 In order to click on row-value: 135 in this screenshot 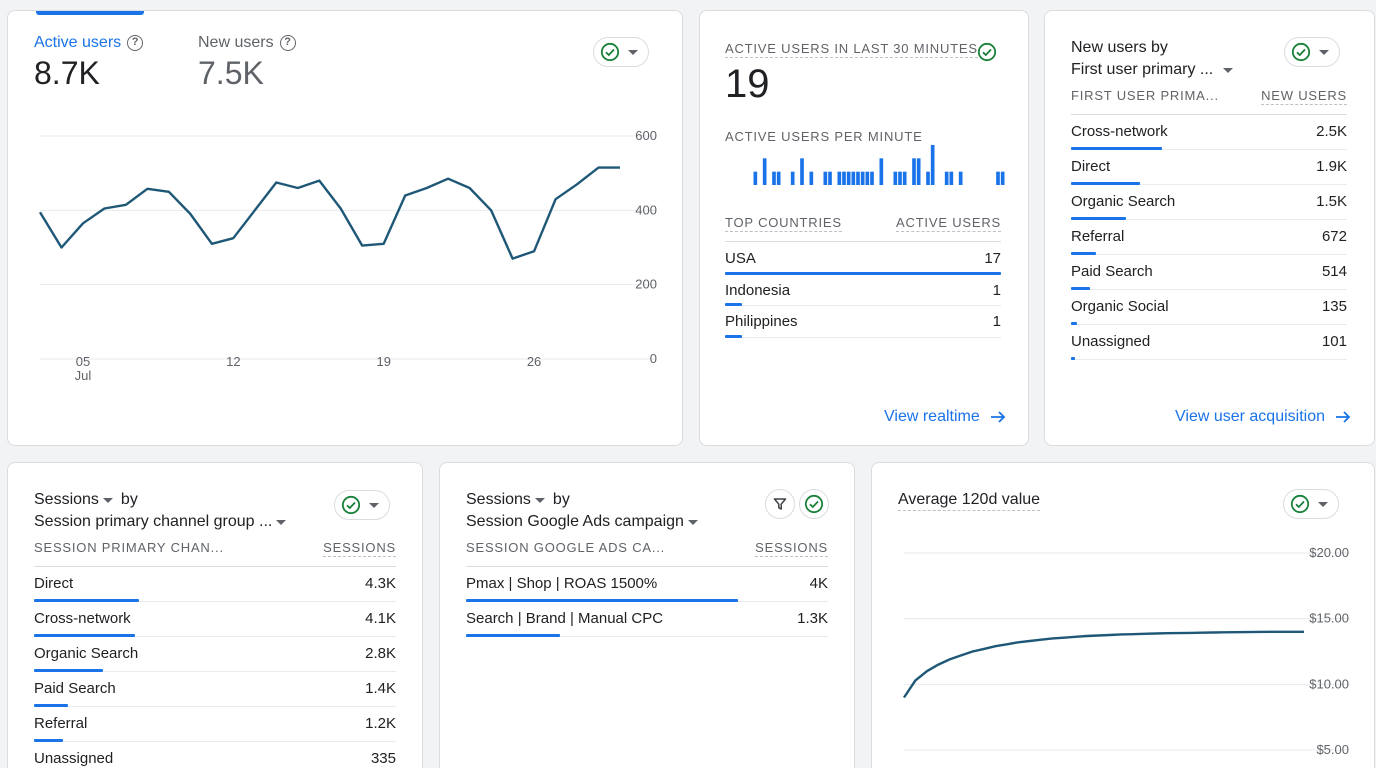, I will do `click(1334, 306)`.